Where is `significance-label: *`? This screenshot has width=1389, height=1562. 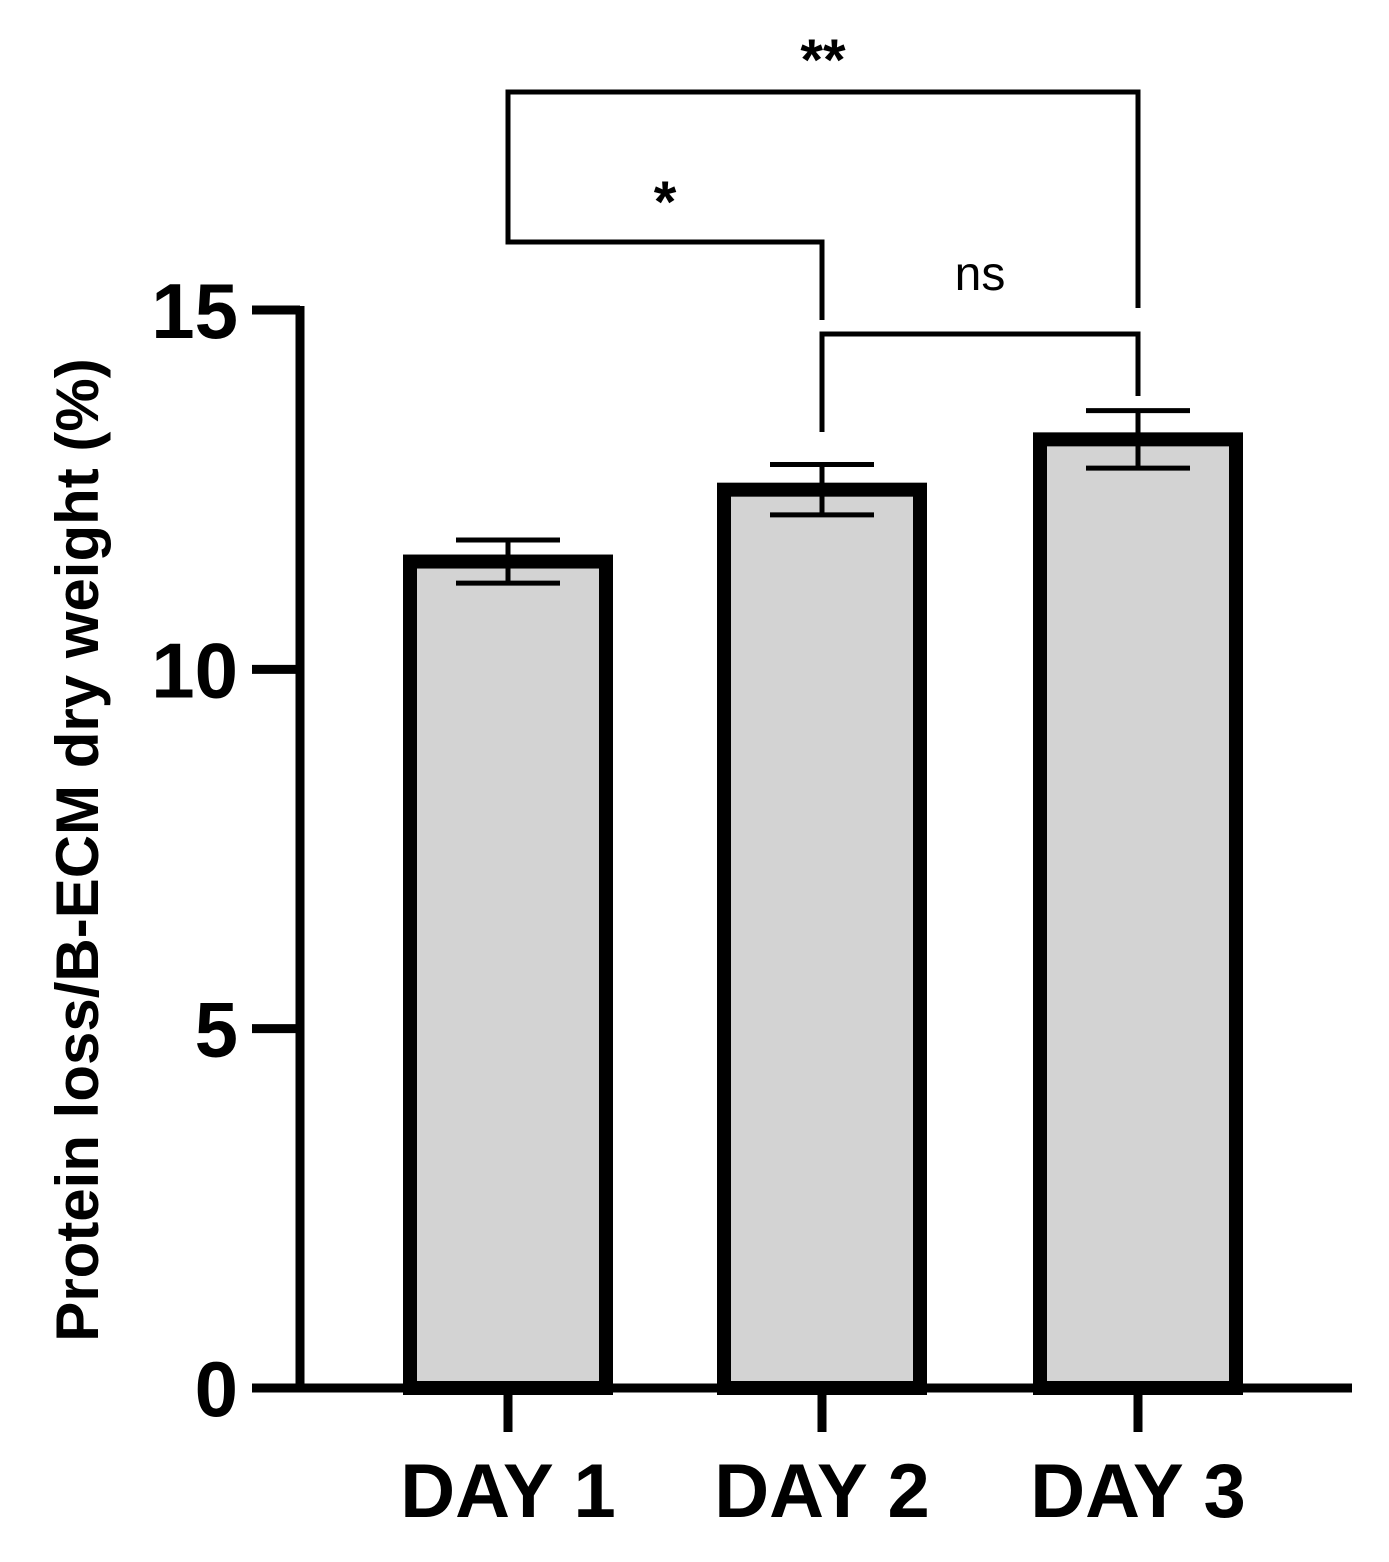
significance-label: * is located at coordinates (665, 202).